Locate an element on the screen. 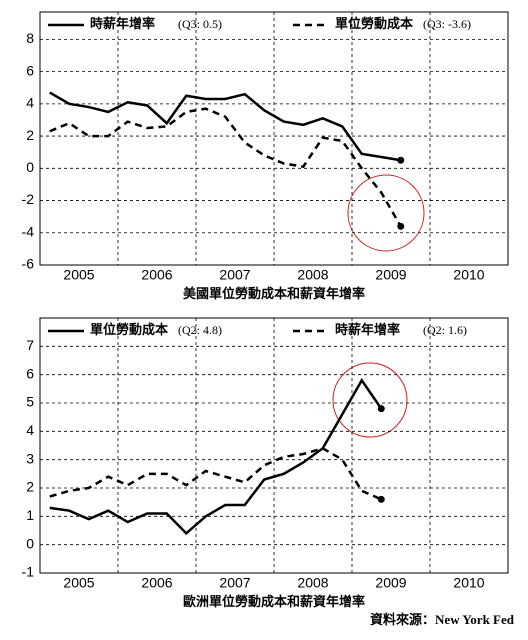 The width and height of the screenshot is (528, 640). chart-title: 歐洲單位勞動成本和薪資年增率 is located at coordinates (274, 601).